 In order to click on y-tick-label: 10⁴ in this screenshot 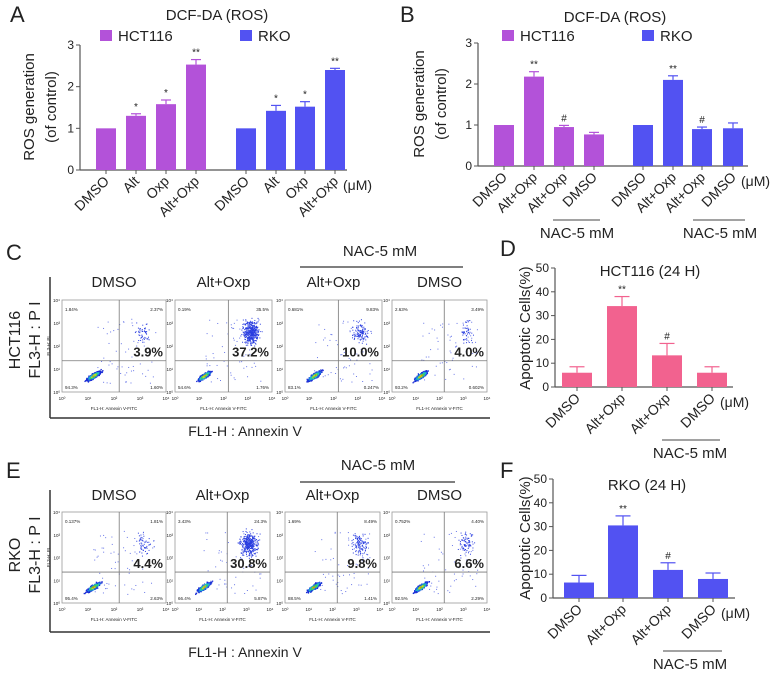, I will do `click(56, 512)`.